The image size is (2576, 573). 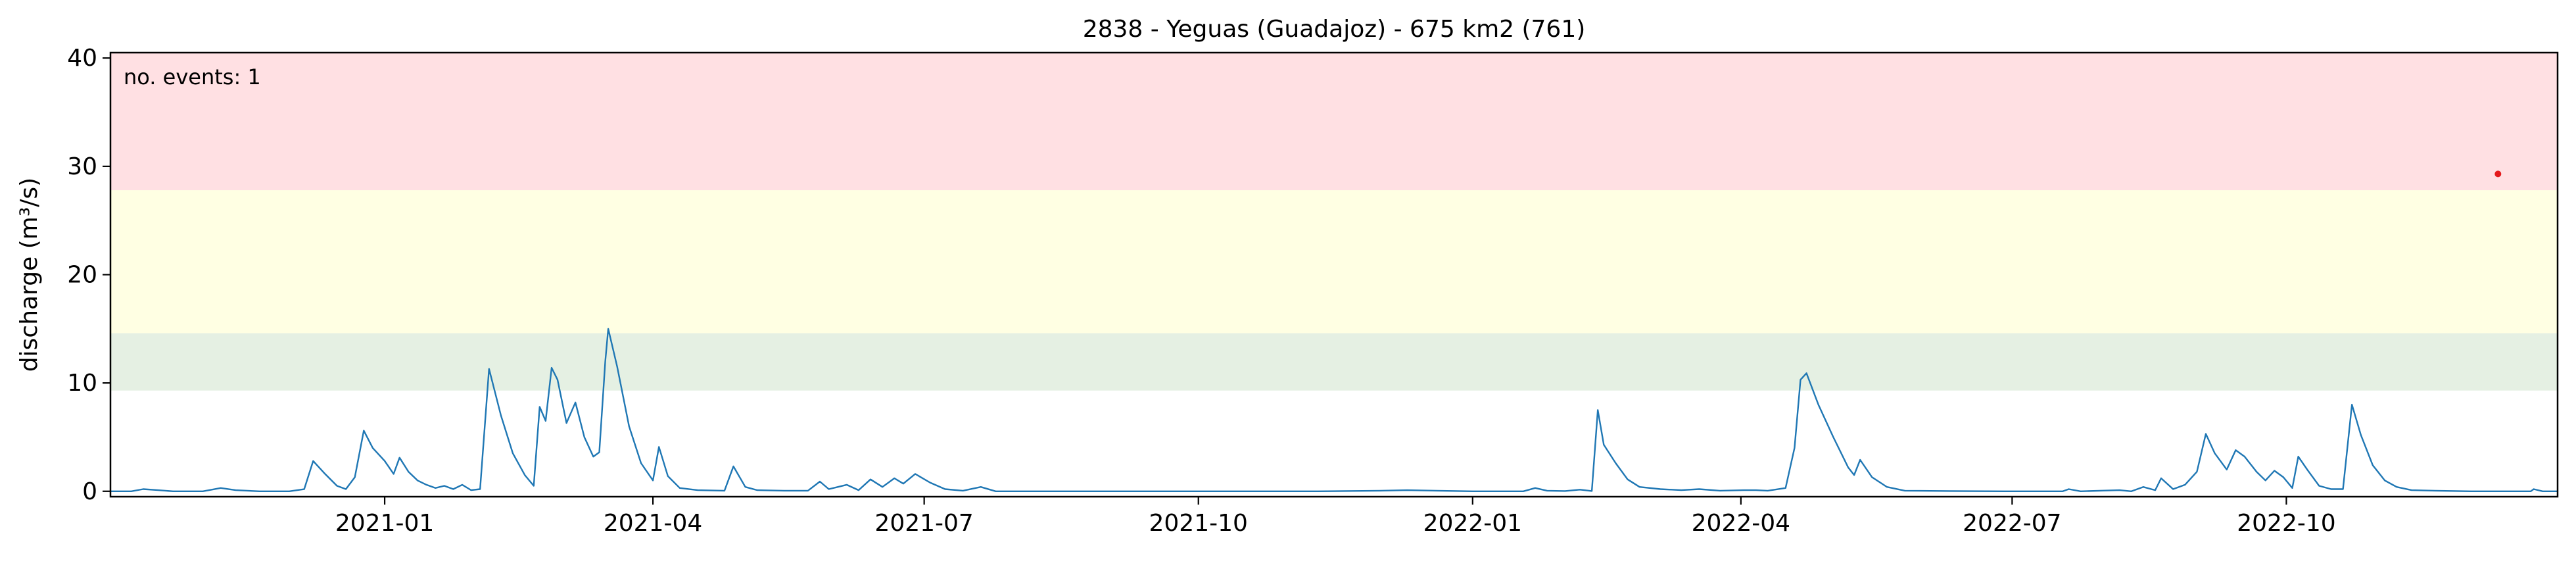 I want to click on x-tick-label: 2021-07, so click(x=924, y=523).